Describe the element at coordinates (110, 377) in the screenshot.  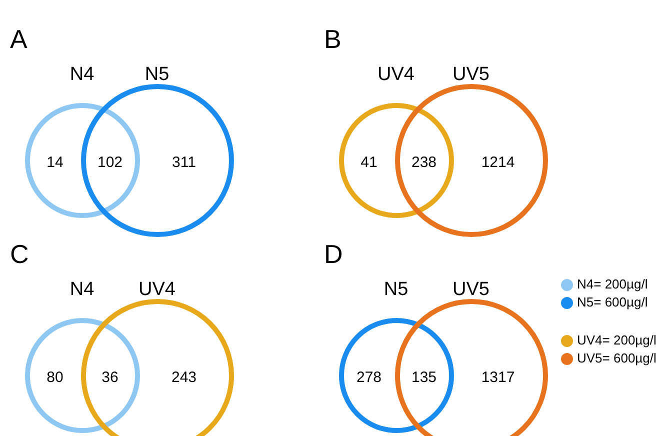
I see `data-label: 36` at that location.